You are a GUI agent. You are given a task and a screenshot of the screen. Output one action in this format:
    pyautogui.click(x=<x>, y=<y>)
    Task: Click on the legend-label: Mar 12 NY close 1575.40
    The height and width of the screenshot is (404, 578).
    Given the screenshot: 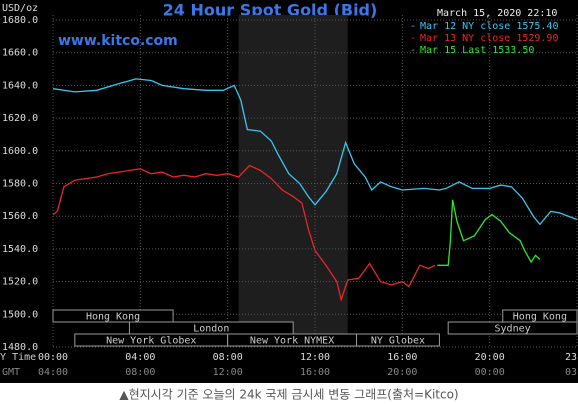 What is the action you would take?
    pyautogui.click(x=489, y=26)
    